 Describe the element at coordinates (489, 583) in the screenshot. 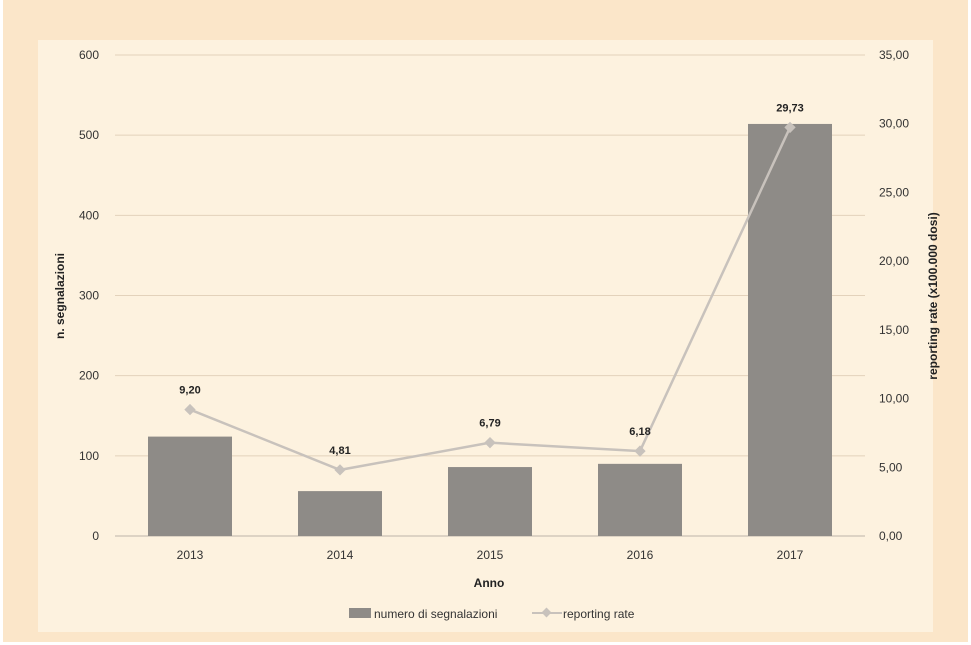

I see `x-axis-title: Anno` at that location.